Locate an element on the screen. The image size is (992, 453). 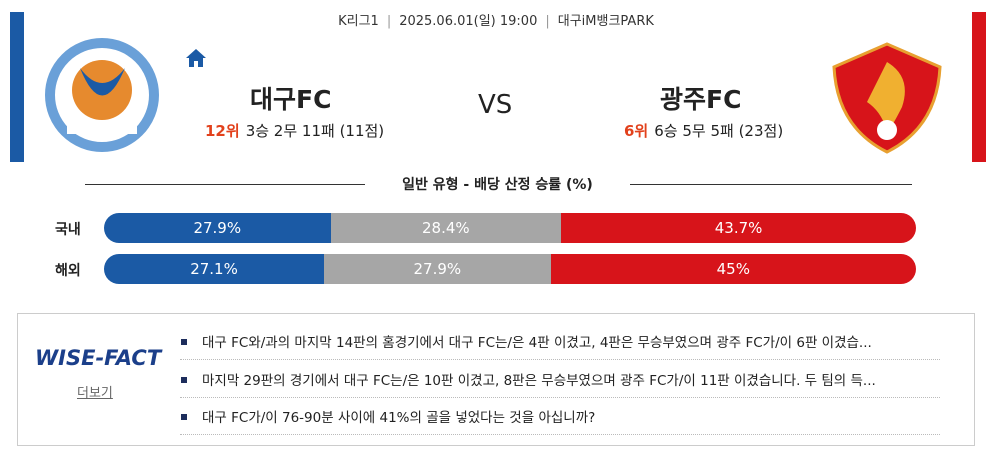
away-name: 광주FC is located at coordinates (701, 99).